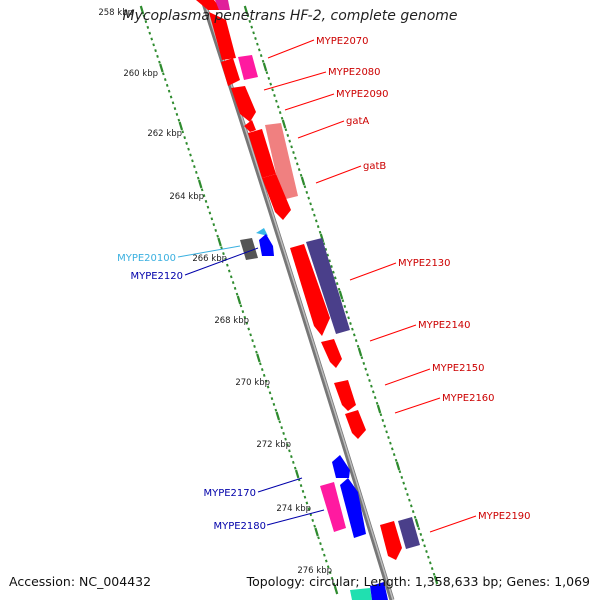 The width and height of the screenshot is (600, 604). What do you see at coordinates (209, 5) in the screenshot?
I see `gene-top-red` at bounding box center [209, 5].